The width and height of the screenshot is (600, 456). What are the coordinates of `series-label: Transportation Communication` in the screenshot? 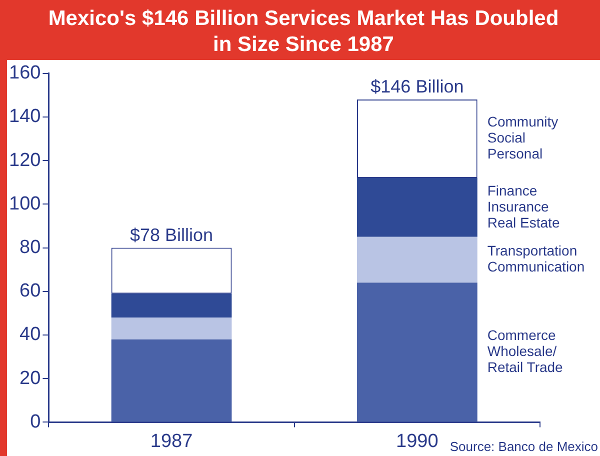 It's located at (536, 258).